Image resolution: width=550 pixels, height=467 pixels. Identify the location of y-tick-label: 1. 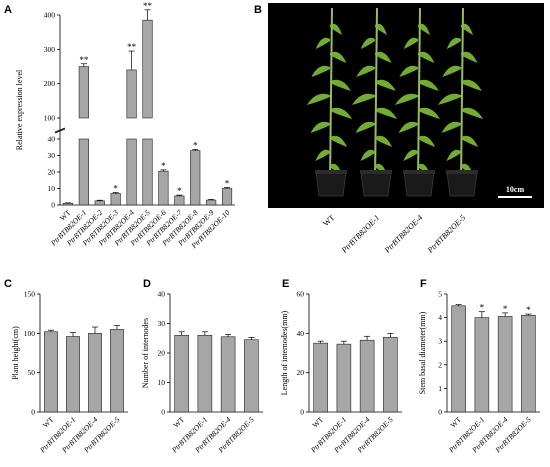
(440, 388).